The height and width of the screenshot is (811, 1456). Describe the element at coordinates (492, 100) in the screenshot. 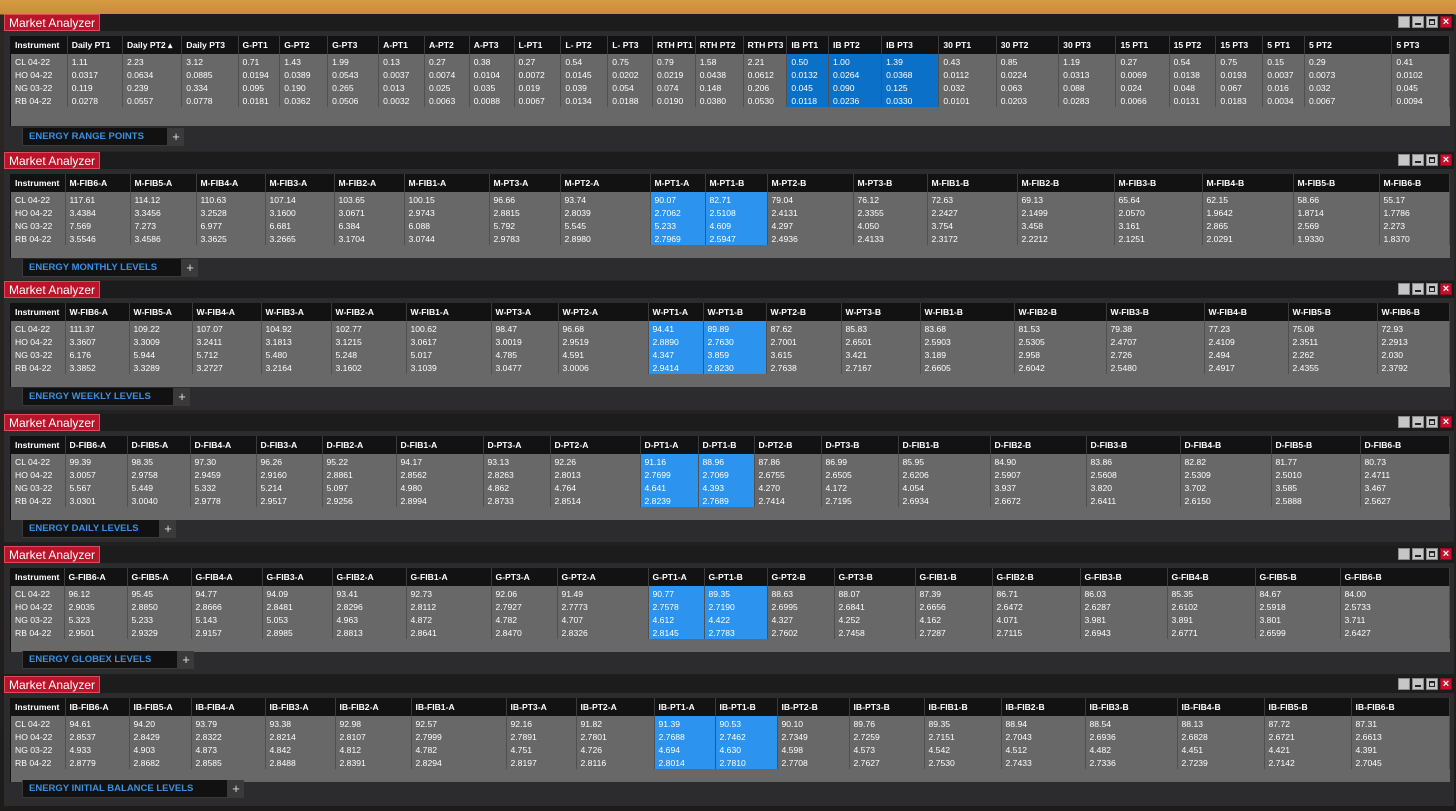

I see `value-cell: 0.0088` at that location.